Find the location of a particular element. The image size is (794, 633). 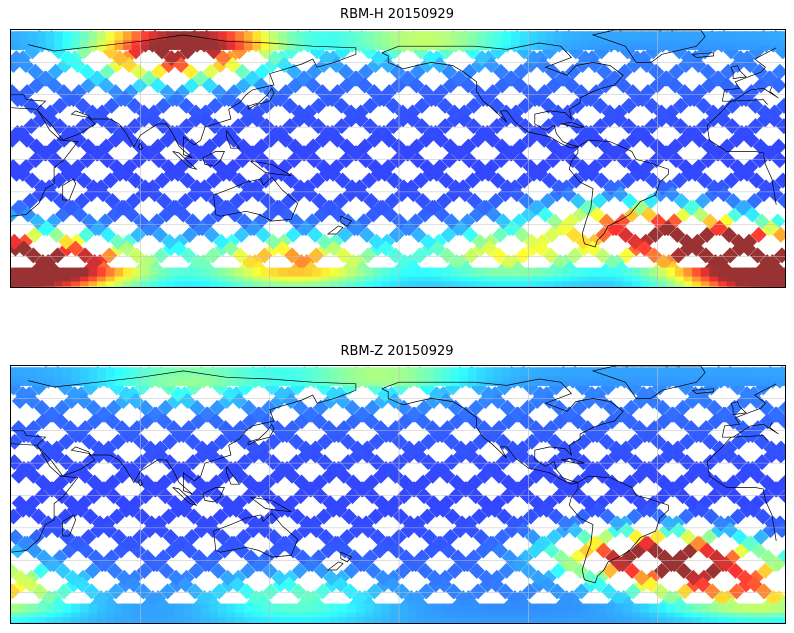

coastline-uk is located at coordinates (738, 72).